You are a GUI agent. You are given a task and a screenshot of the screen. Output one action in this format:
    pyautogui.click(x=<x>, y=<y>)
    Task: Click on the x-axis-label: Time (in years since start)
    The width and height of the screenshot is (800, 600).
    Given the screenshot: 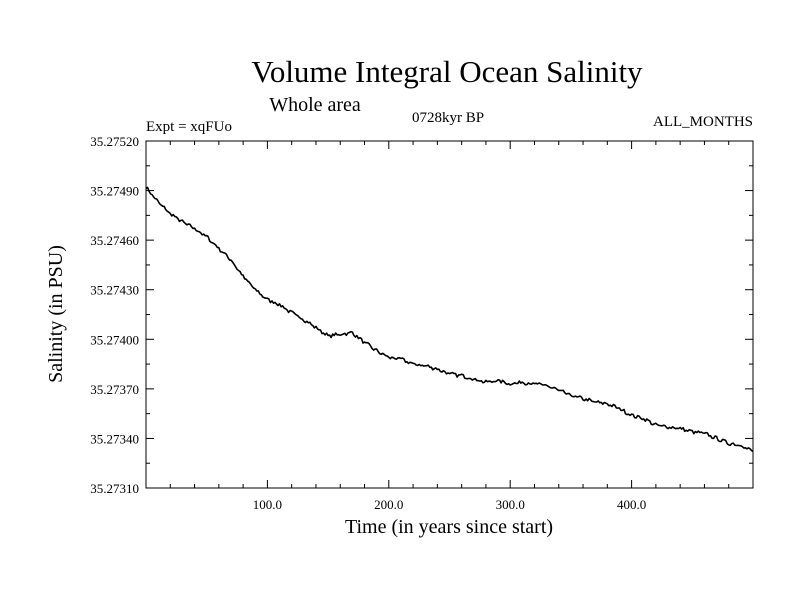 What is the action you would take?
    pyautogui.click(x=449, y=527)
    